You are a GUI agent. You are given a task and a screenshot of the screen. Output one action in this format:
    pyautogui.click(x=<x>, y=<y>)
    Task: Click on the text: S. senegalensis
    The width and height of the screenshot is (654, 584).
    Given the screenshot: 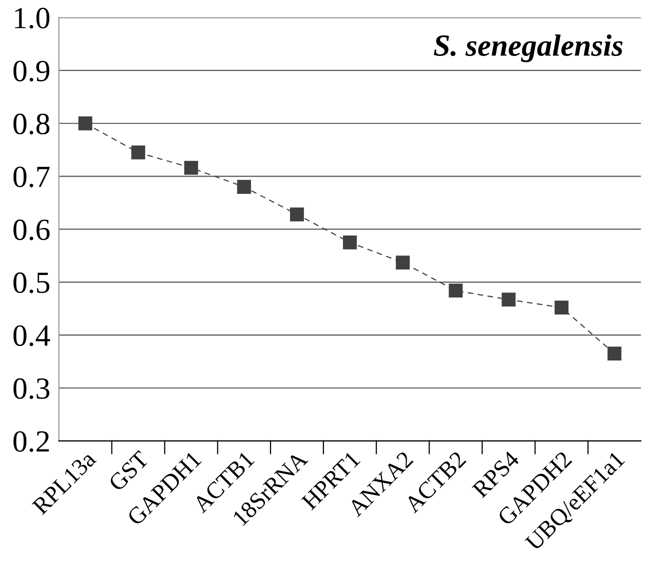 What is the action you would take?
    pyautogui.click(x=528, y=48)
    